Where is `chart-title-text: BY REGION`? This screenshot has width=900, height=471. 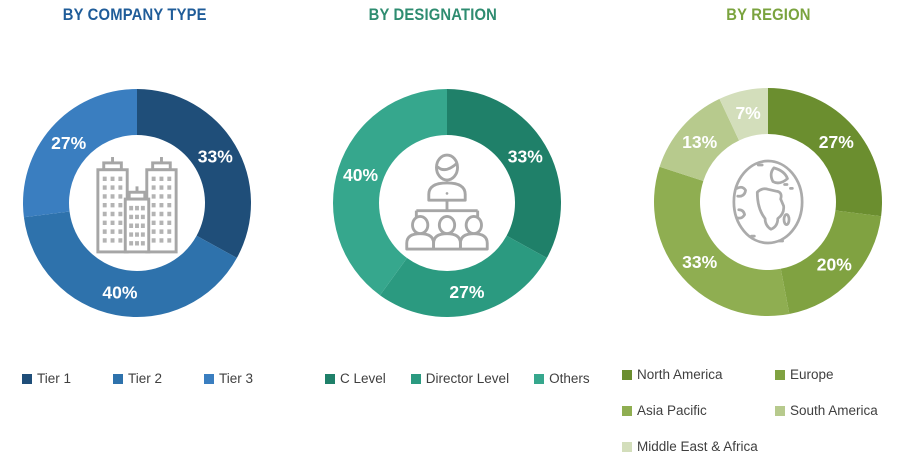 chart-title-text: BY REGION is located at coordinates (768, 14).